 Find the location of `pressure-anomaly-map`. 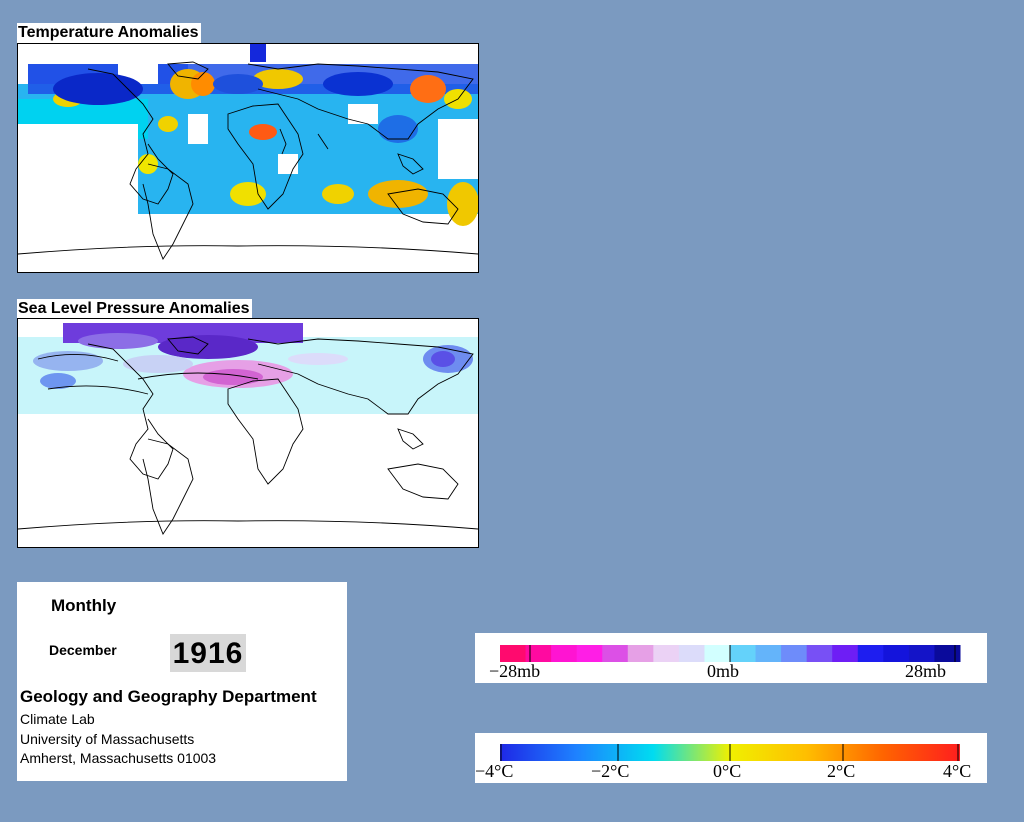

pressure-anomaly-map is located at coordinates (248, 433).